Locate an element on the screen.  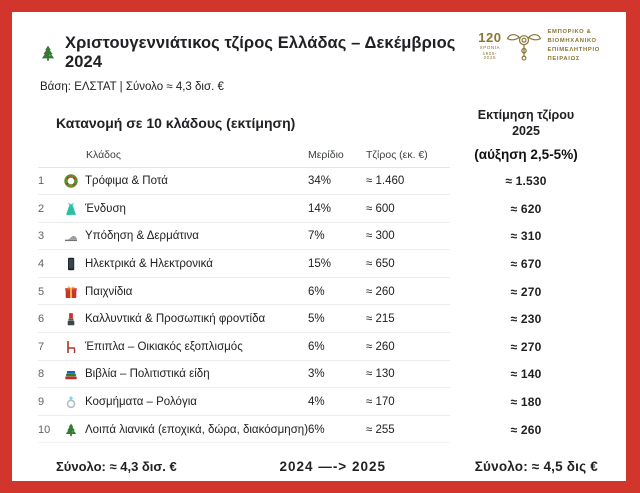
row-sector: Ένδυση is located at coordinates (186, 209).